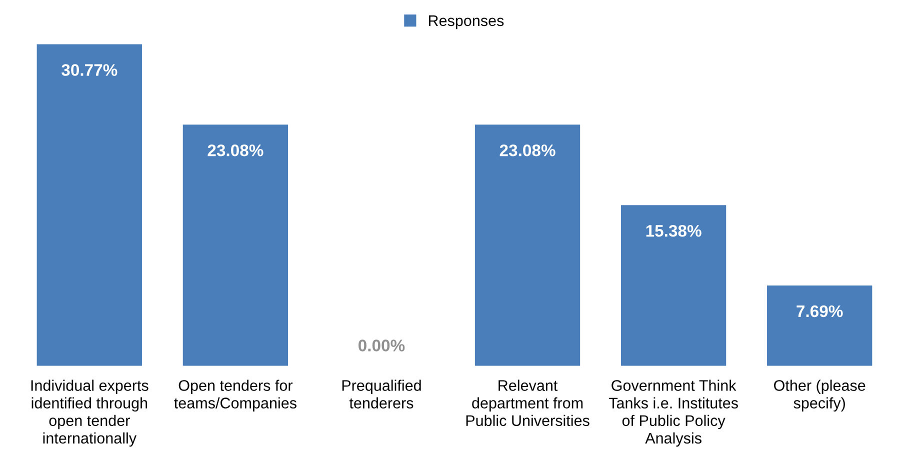  What do you see at coordinates (381, 394) in the screenshot?
I see `x-tick-label: Prequalified tenderers` at bounding box center [381, 394].